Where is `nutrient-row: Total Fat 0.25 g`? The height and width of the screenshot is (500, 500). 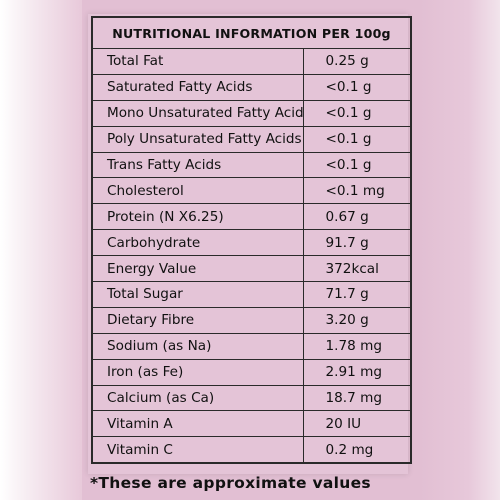
nutrient-row: Total Fat 0.25 g is located at coordinates (251, 61).